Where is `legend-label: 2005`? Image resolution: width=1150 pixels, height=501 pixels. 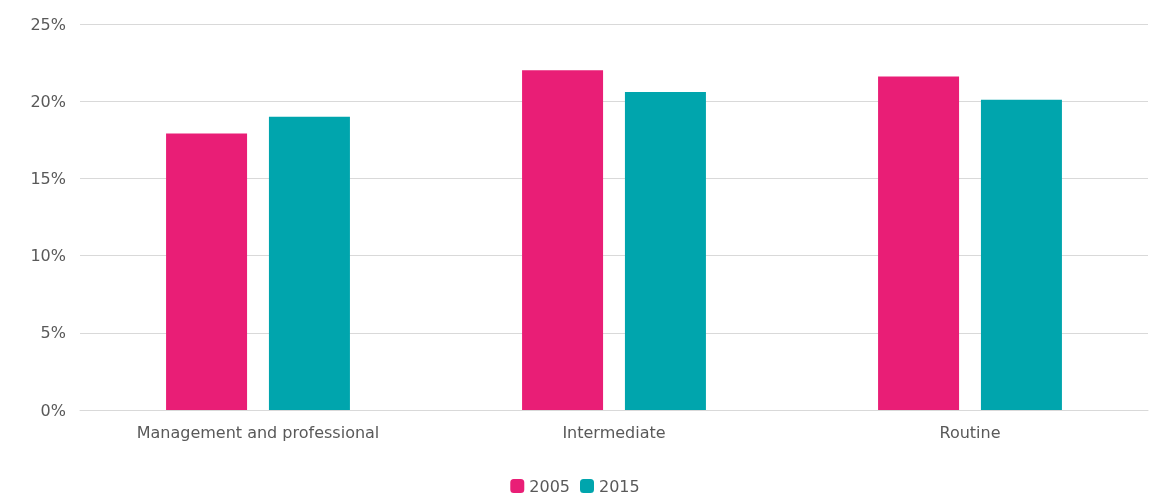
legend-label: 2005 is located at coordinates (549, 486).